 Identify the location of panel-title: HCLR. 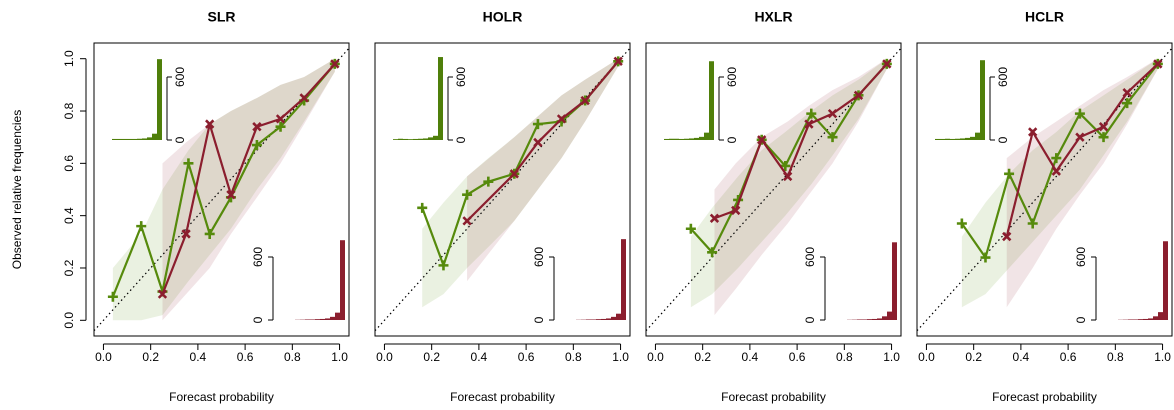
(1044, 17).